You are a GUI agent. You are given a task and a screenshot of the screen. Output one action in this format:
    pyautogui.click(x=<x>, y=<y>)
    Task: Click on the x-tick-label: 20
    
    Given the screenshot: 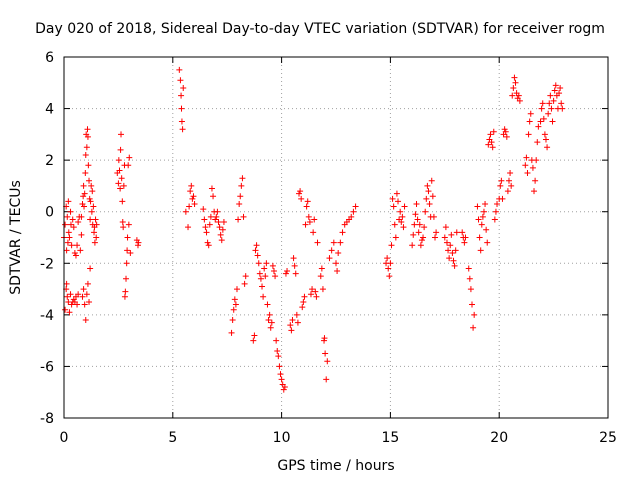 What is the action you would take?
    pyautogui.click(x=499, y=438)
    